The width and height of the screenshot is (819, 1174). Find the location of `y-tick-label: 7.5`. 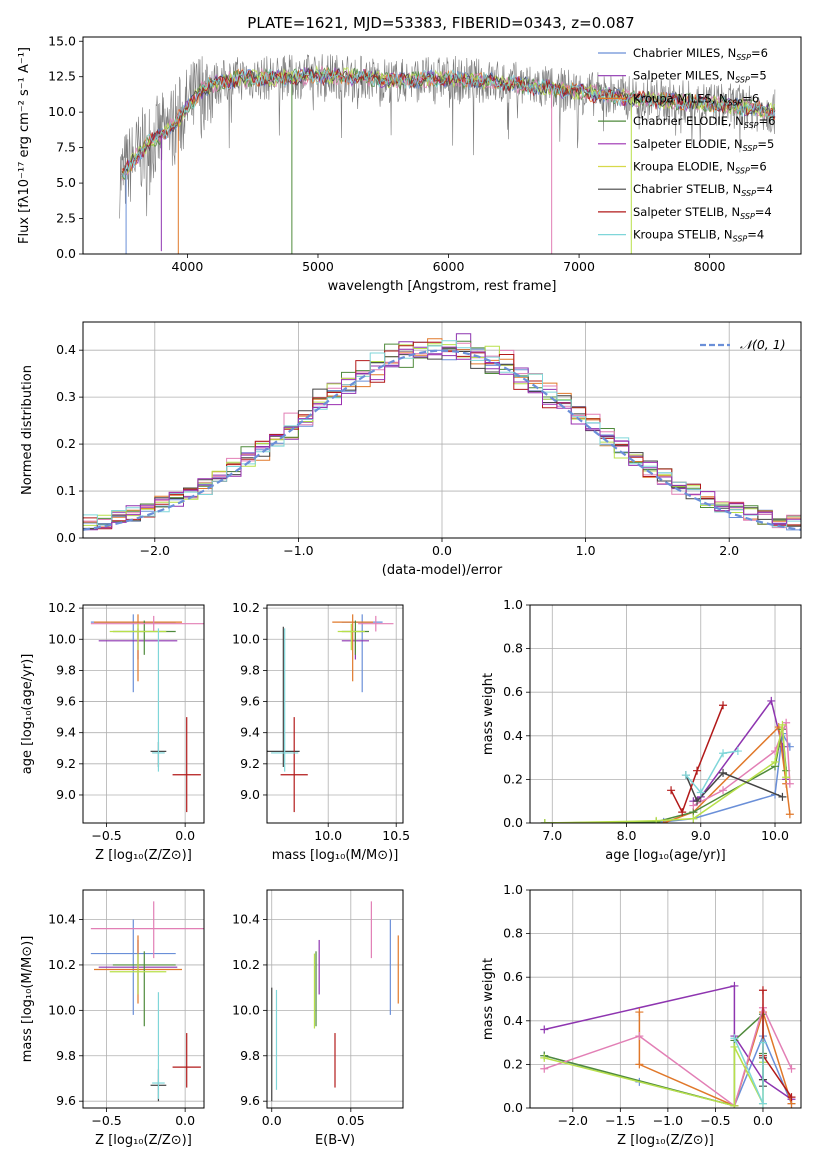

y-tick-label: 7.5 is located at coordinates (66, 147).